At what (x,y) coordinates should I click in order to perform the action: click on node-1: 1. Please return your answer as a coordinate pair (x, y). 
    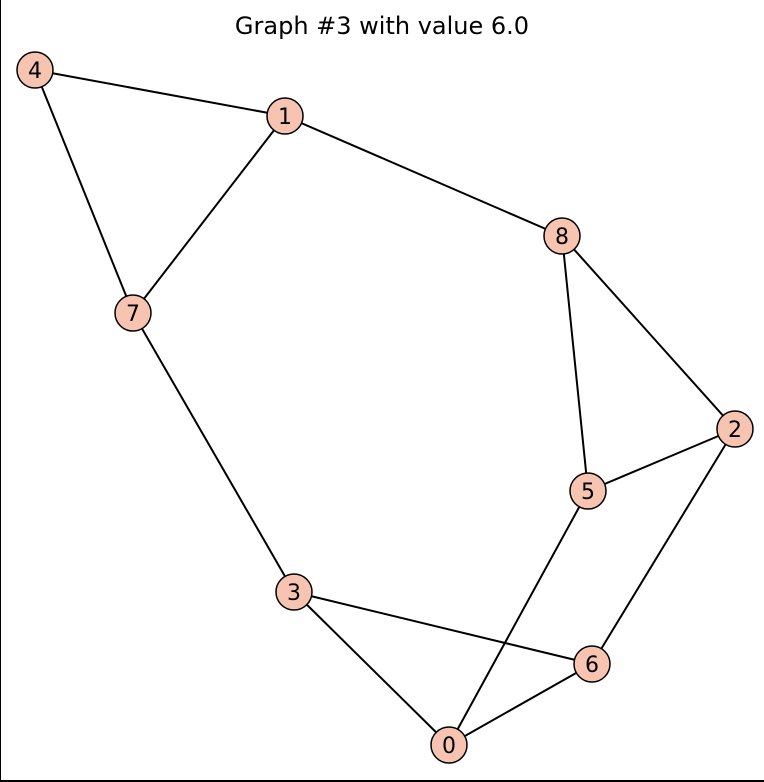
    Looking at the image, I should click on (285, 116).